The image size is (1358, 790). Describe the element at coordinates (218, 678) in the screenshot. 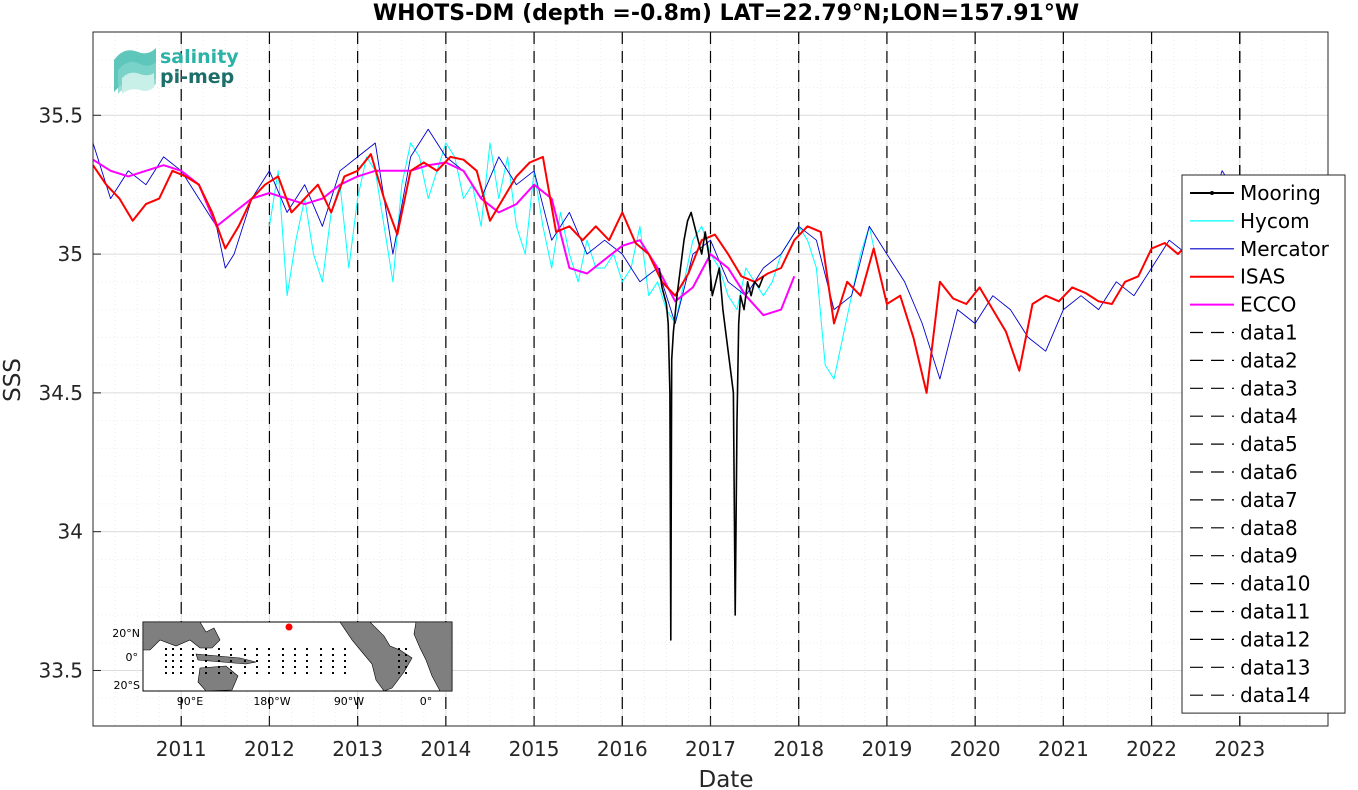

I see `map-land-australia` at that location.